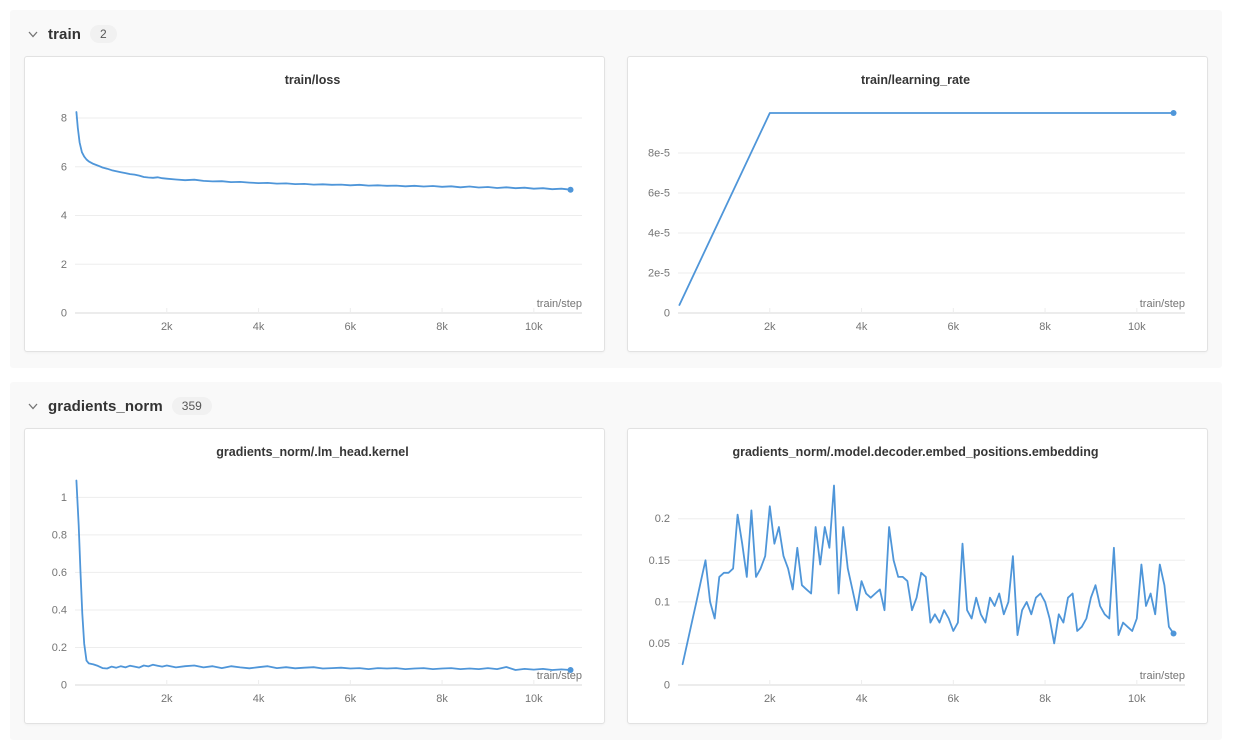 The height and width of the screenshot is (740, 1236). I want to click on panel-count-badge: 2, so click(103, 34).